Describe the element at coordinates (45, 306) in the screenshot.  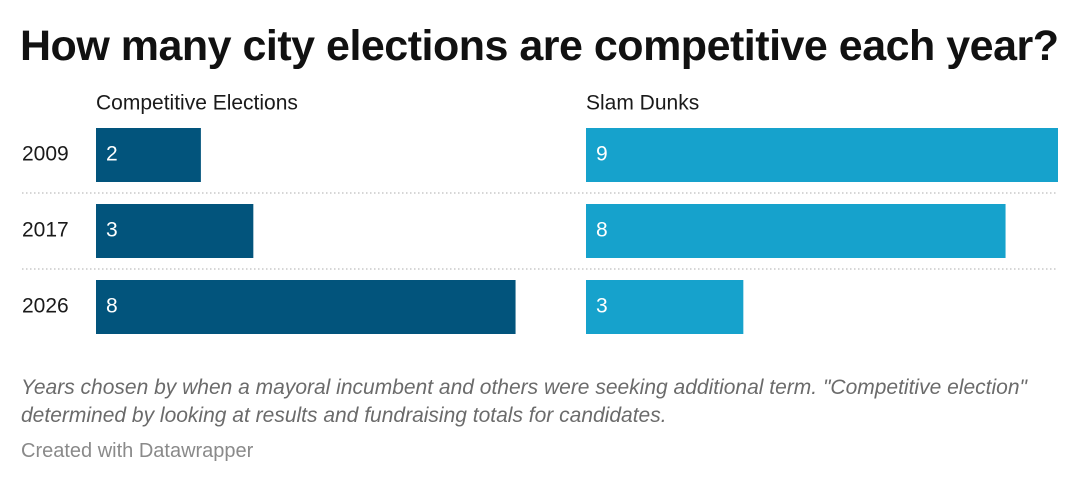
I see `row-label: 2026` at that location.